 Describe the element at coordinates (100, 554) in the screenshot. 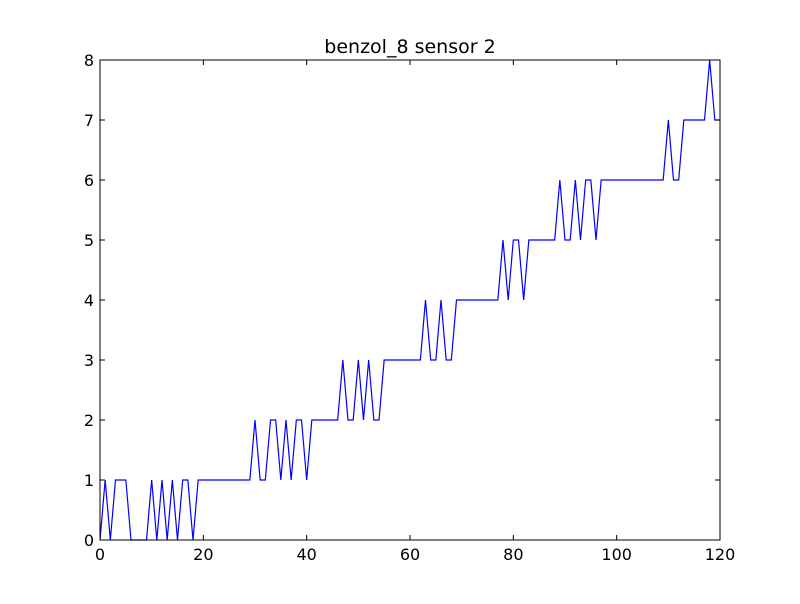

I see `x-tick-label: 0` at that location.